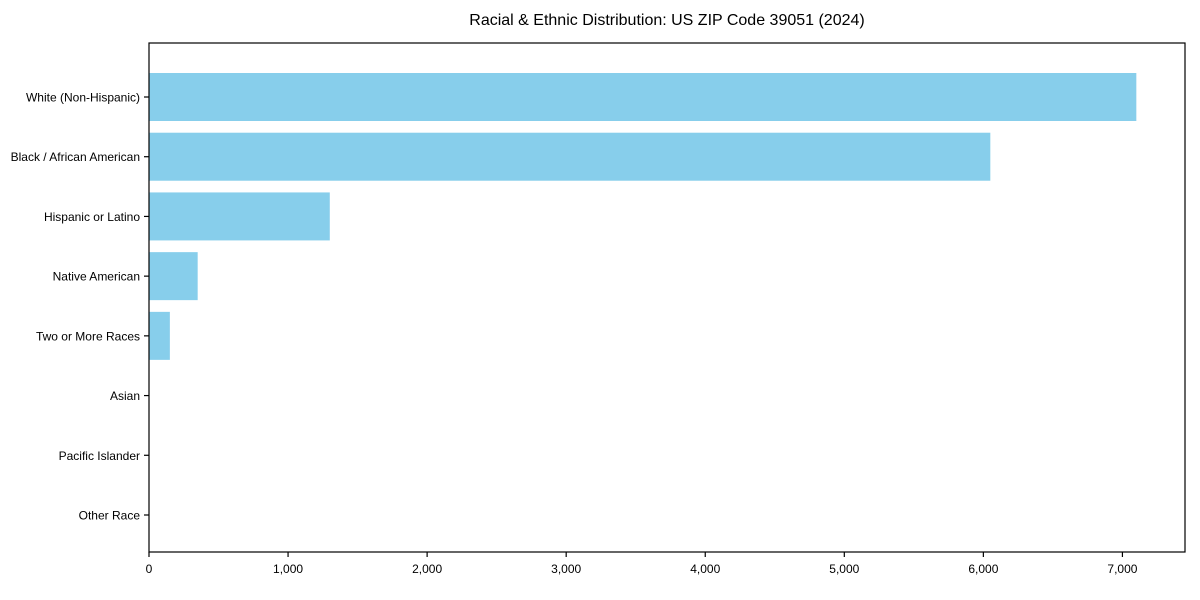  What do you see at coordinates (75, 157) in the screenshot?
I see `y-tick-label-black-african-american: Black / African American` at bounding box center [75, 157].